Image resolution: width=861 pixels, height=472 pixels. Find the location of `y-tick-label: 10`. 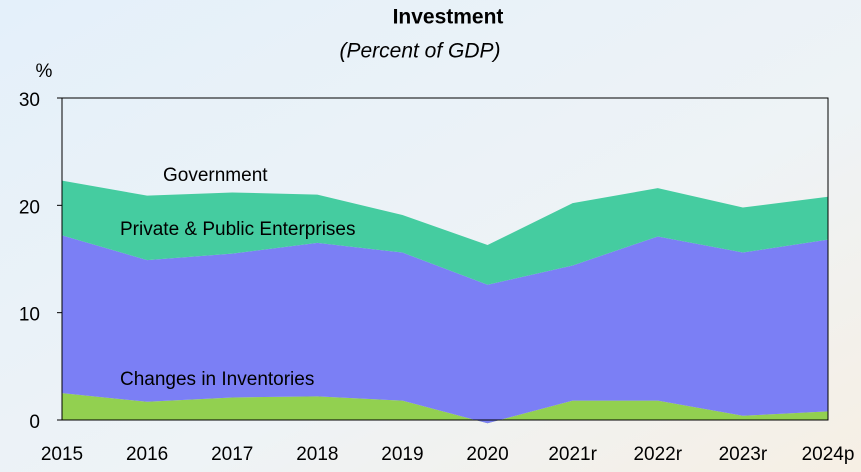

y-tick-label: 10 is located at coordinates (29, 315).